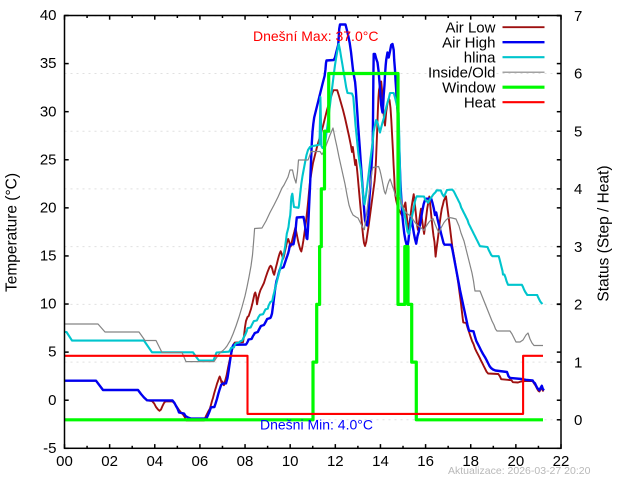  I want to click on svg-text: Heat, so click(480, 102).